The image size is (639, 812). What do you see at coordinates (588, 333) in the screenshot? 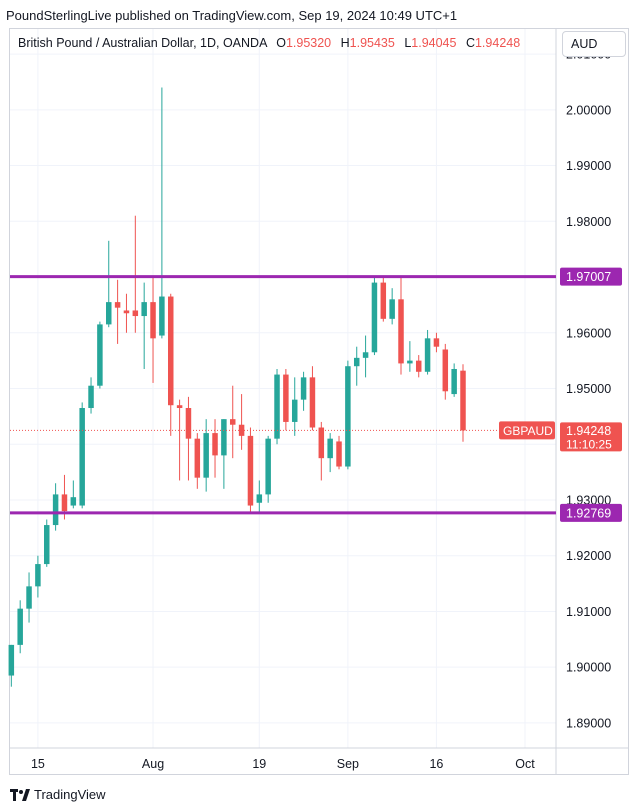
I see `y-tick-label: 1.96000` at bounding box center [588, 333].